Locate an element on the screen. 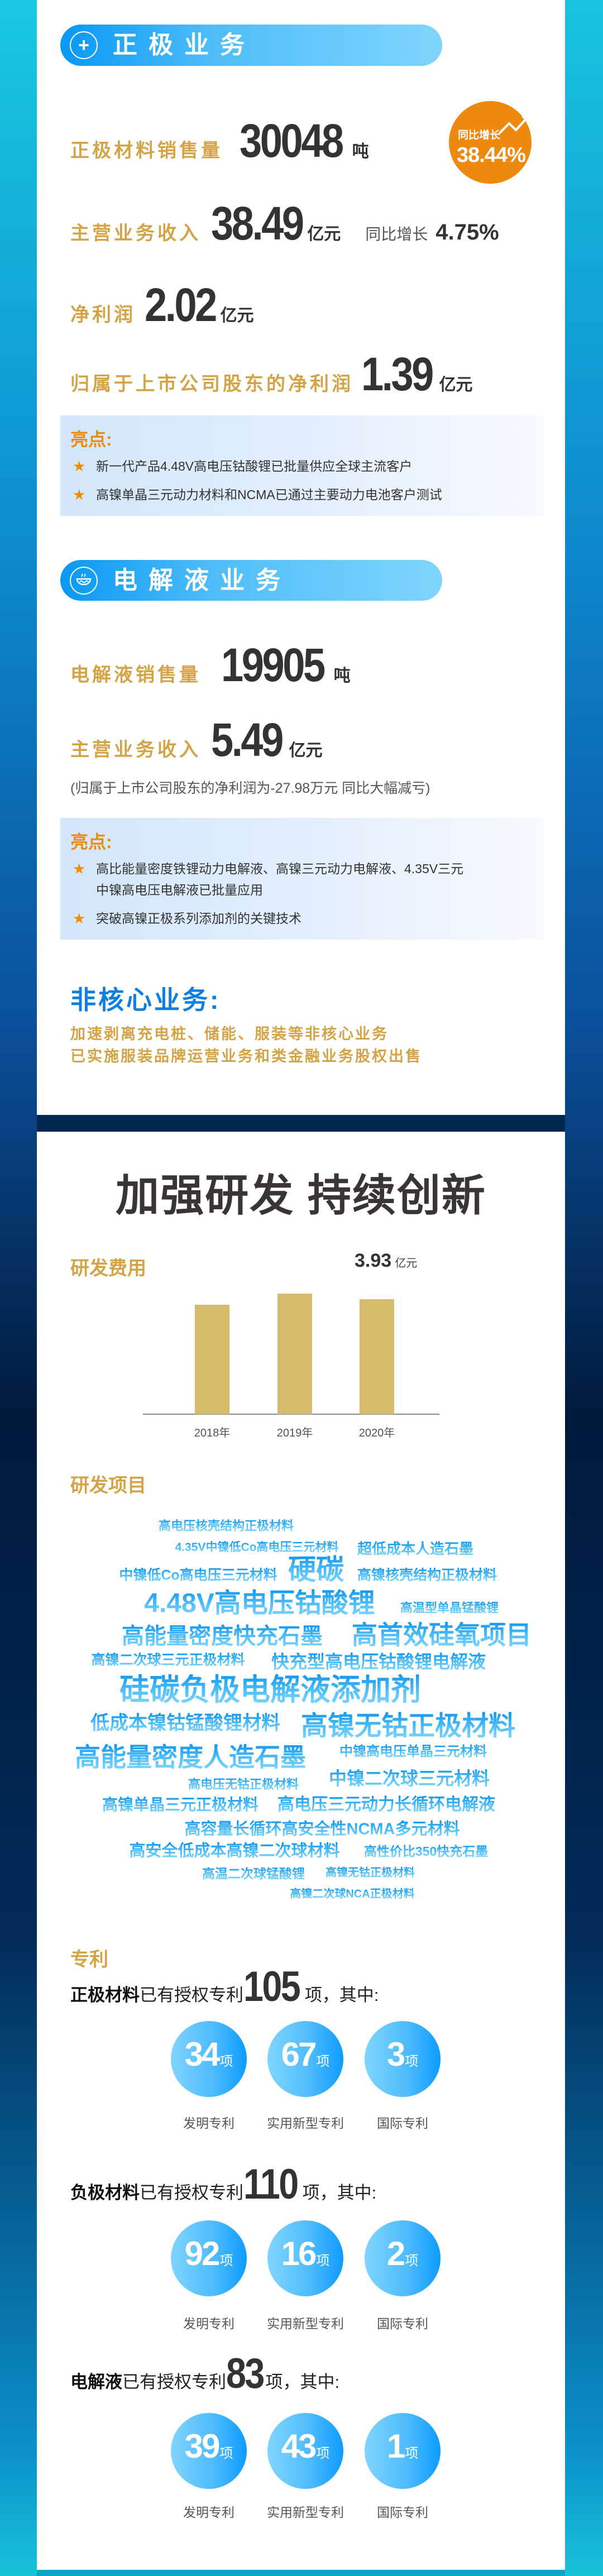 The image size is (603, 2576). patent-count: 1 is located at coordinates (395, 2446).